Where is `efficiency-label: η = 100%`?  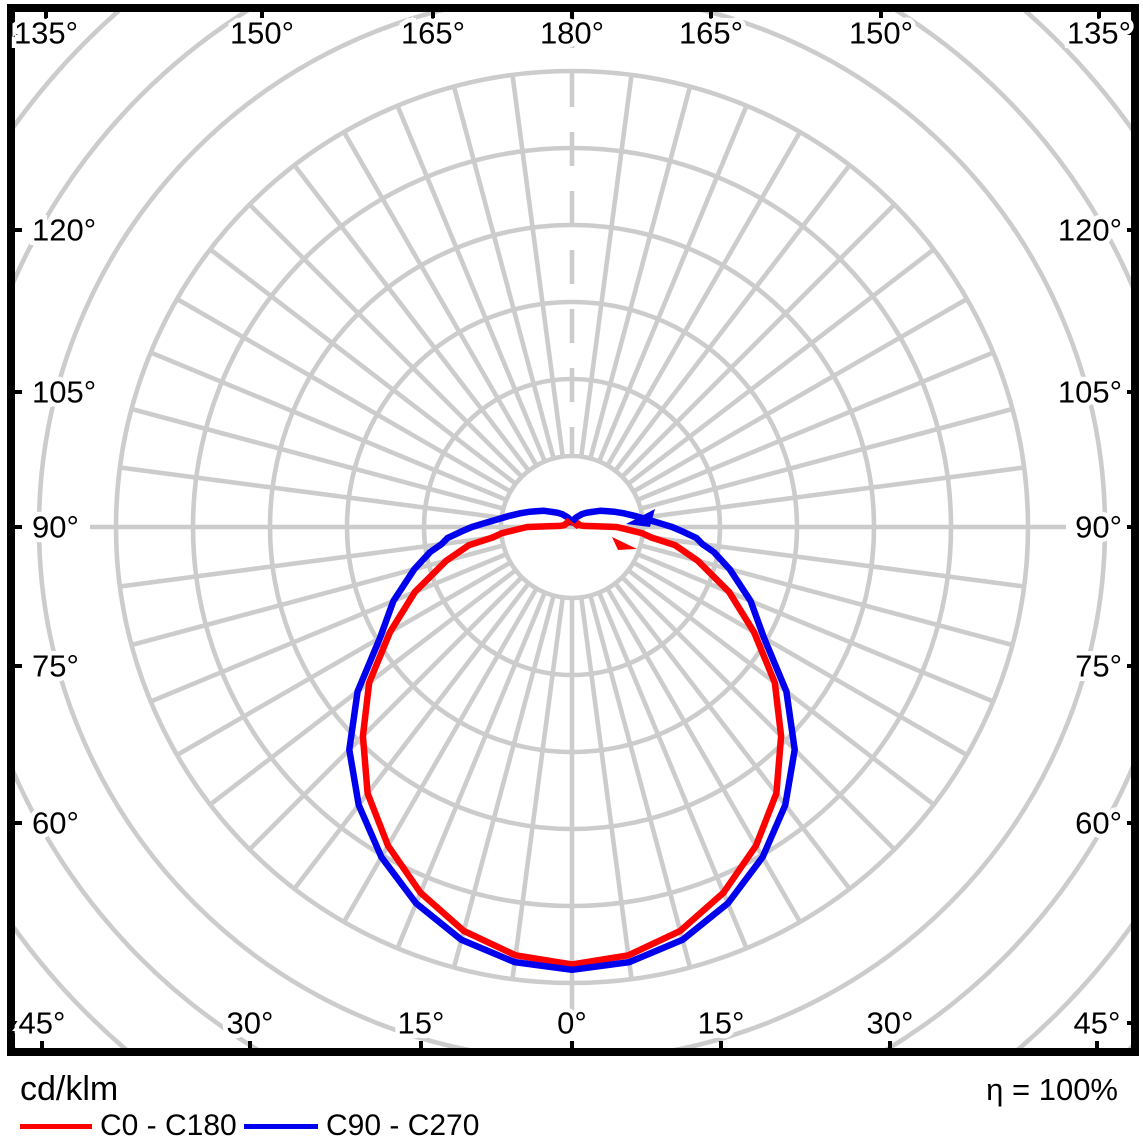
efficiency-label: η = 100% is located at coordinates (1052, 1089).